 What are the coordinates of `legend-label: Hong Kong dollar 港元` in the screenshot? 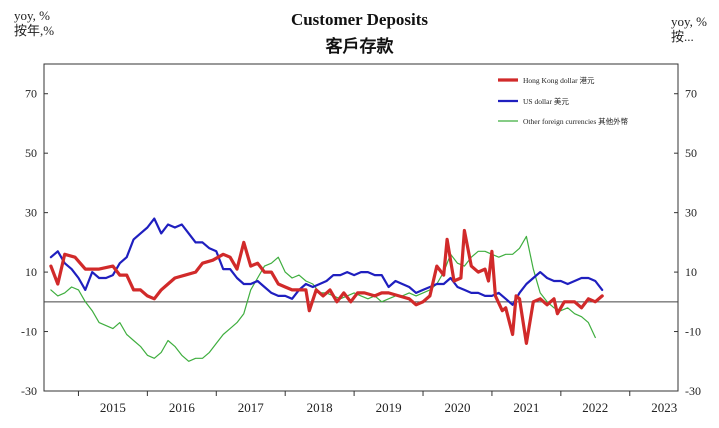 It's located at (559, 80).